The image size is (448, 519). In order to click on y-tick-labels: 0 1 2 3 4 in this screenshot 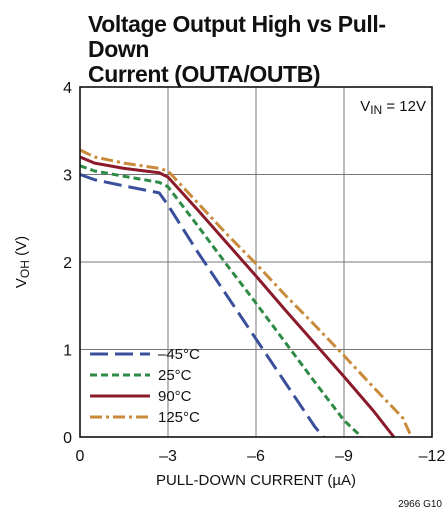, I will do `click(67, 263)`.